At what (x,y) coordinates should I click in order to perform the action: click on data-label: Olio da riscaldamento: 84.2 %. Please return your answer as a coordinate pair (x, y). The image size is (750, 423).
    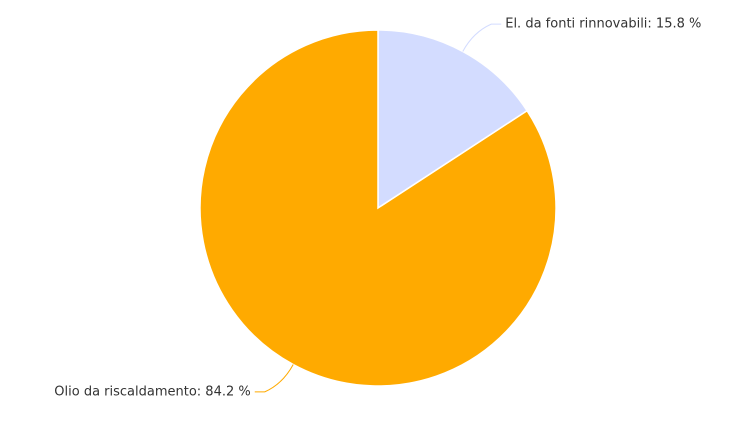
    Looking at the image, I should click on (152, 391).